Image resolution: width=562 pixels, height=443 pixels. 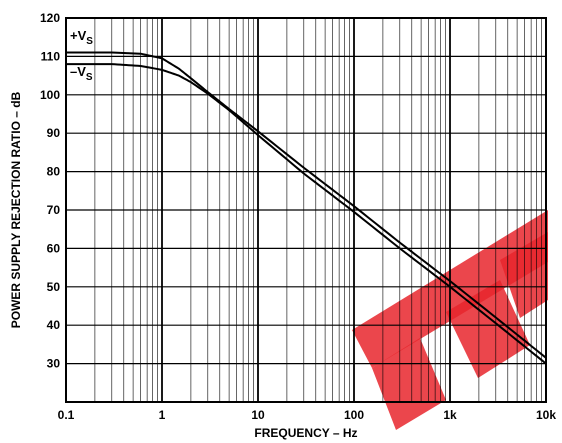 I want to click on x-tick-label: 10k, so click(x=546, y=415).